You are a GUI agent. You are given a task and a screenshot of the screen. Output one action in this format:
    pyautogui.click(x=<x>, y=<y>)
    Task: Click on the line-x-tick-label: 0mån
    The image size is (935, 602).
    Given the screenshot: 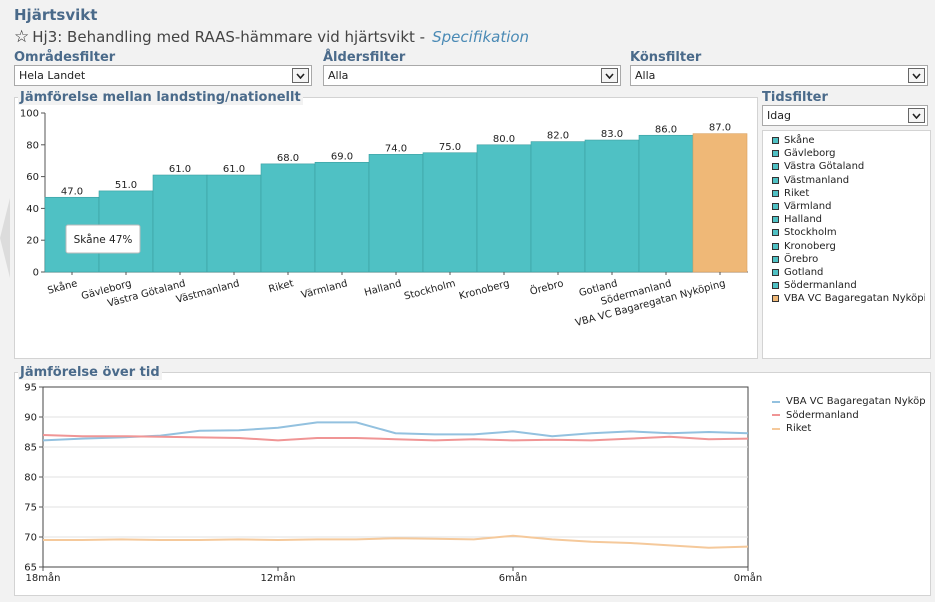 What is the action you would take?
    pyautogui.click(x=748, y=577)
    